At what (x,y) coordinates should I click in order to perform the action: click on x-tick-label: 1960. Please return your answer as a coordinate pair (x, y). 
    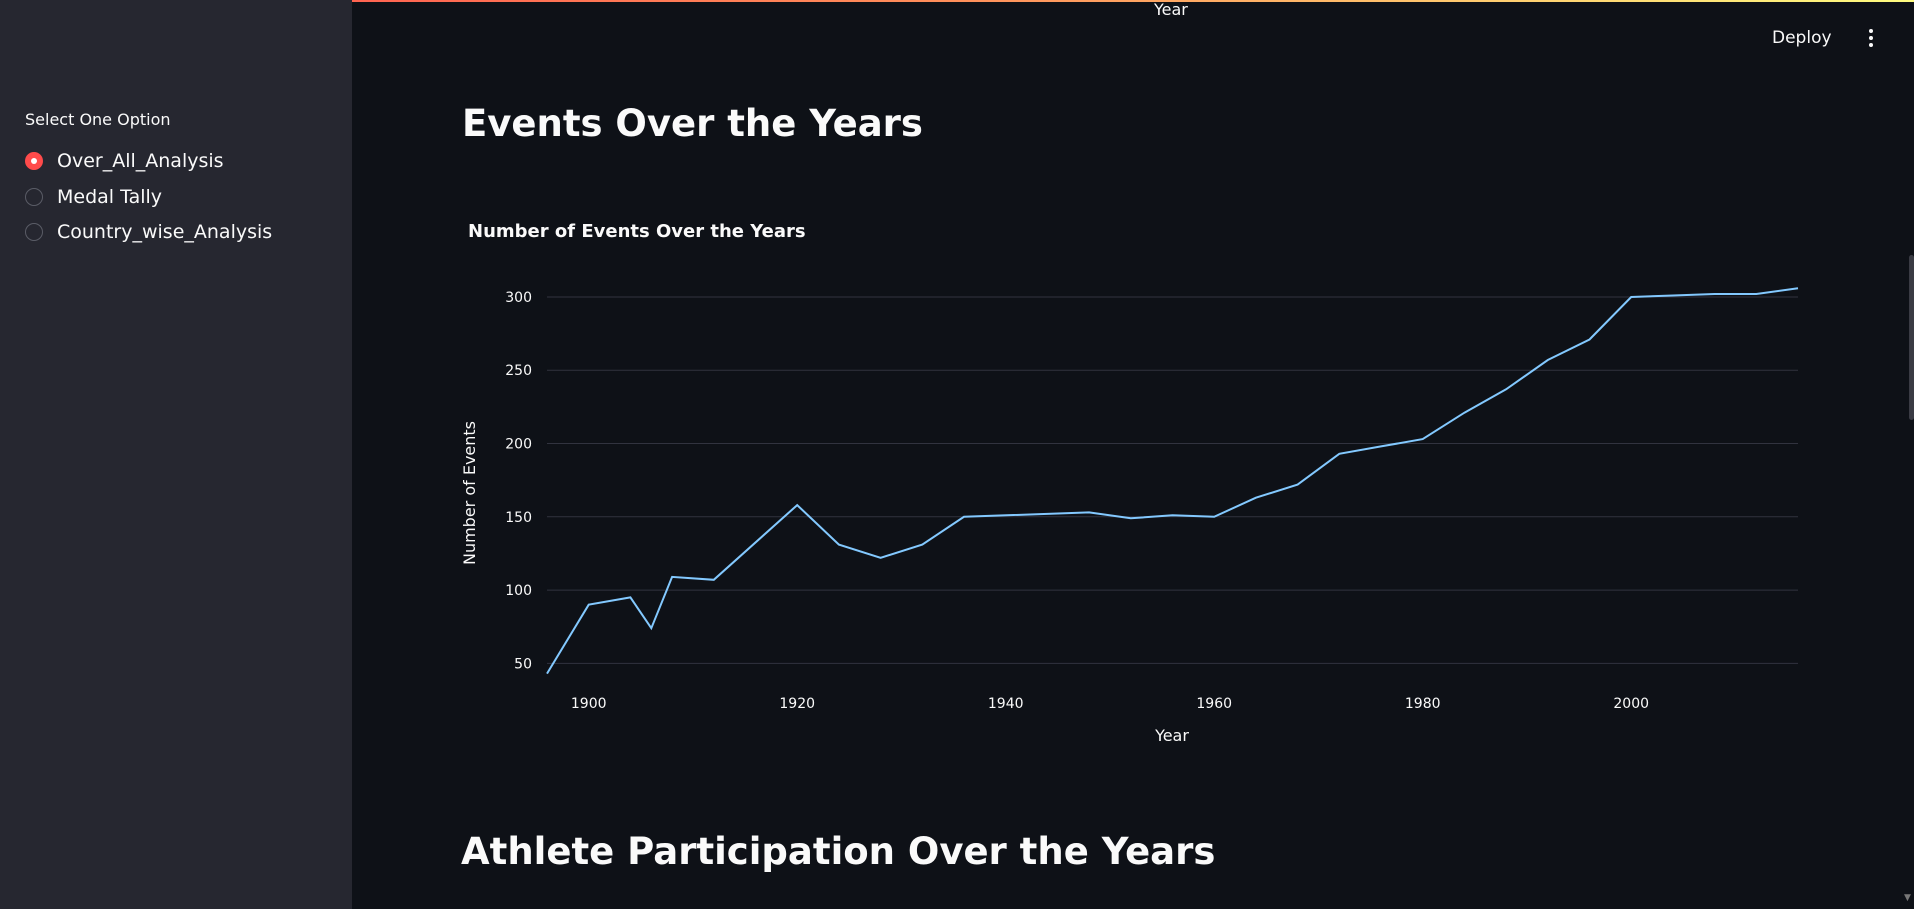
    Looking at the image, I should click on (1214, 704).